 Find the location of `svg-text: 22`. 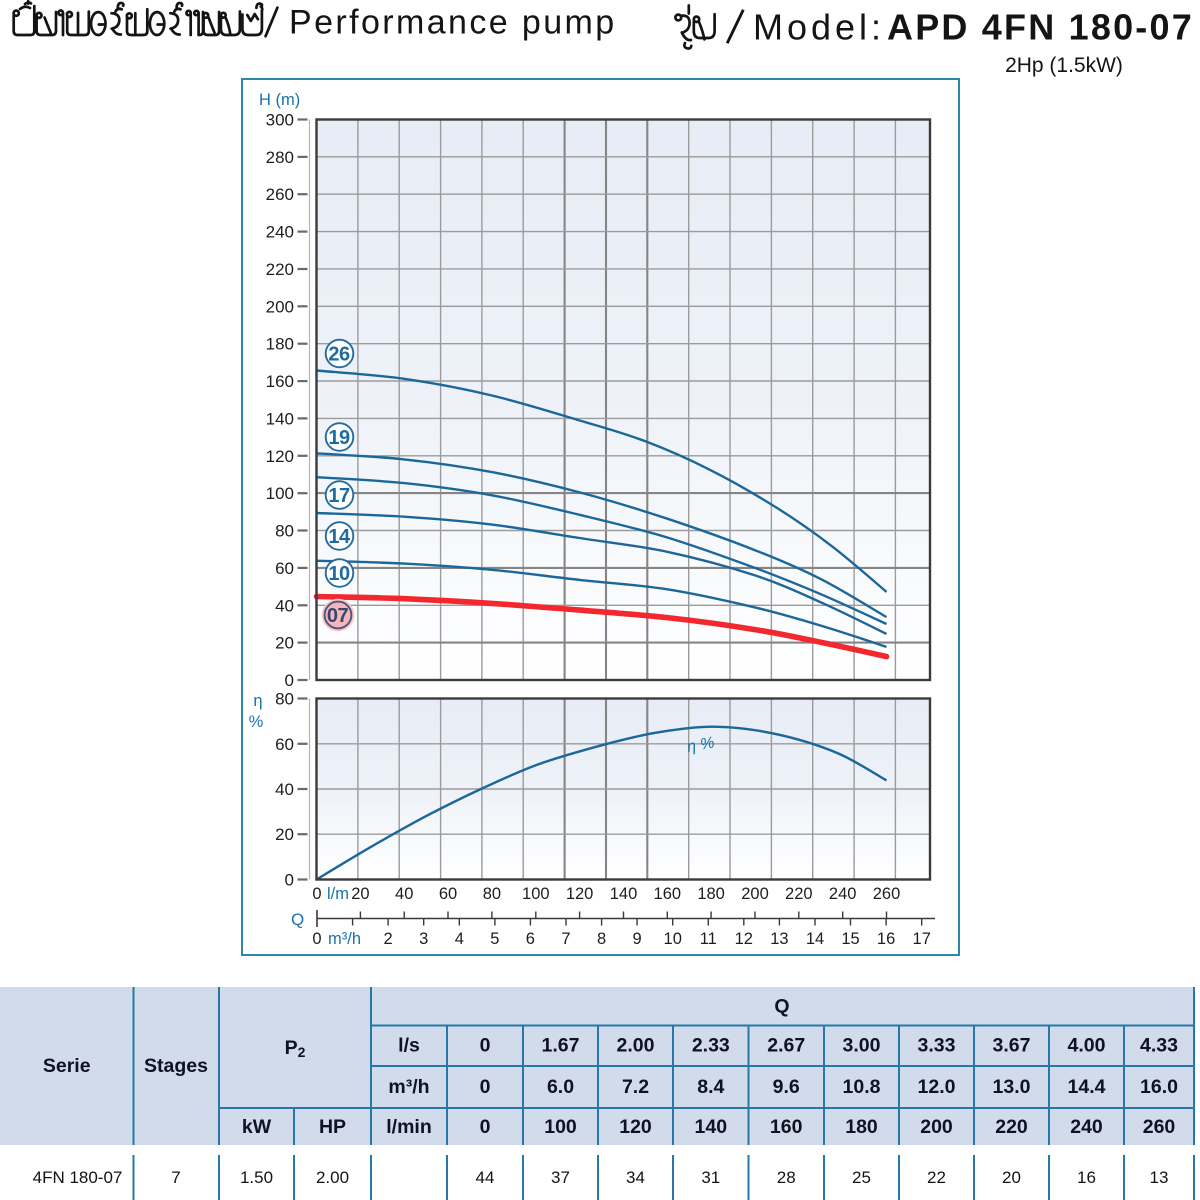

svg-text: 22 is located at coordinates (936, 1177).